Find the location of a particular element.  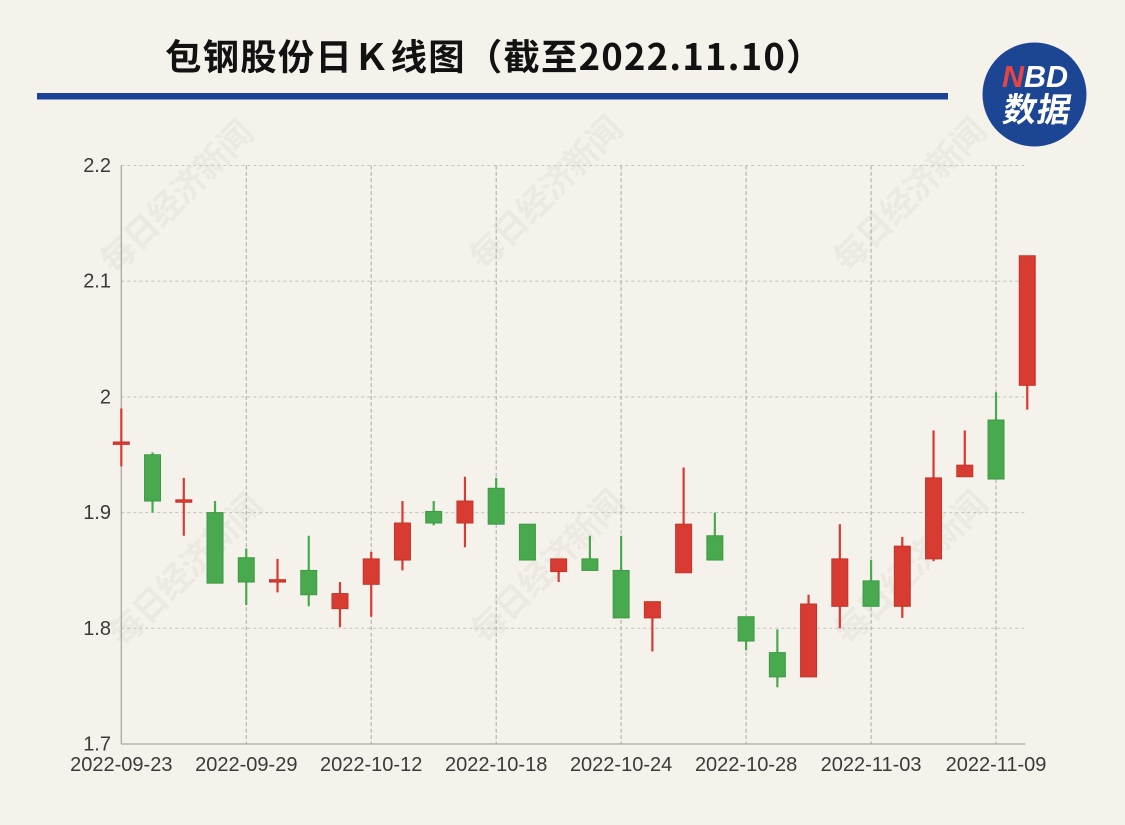

svg-text: NBD is located at coordinates (1035, 77).